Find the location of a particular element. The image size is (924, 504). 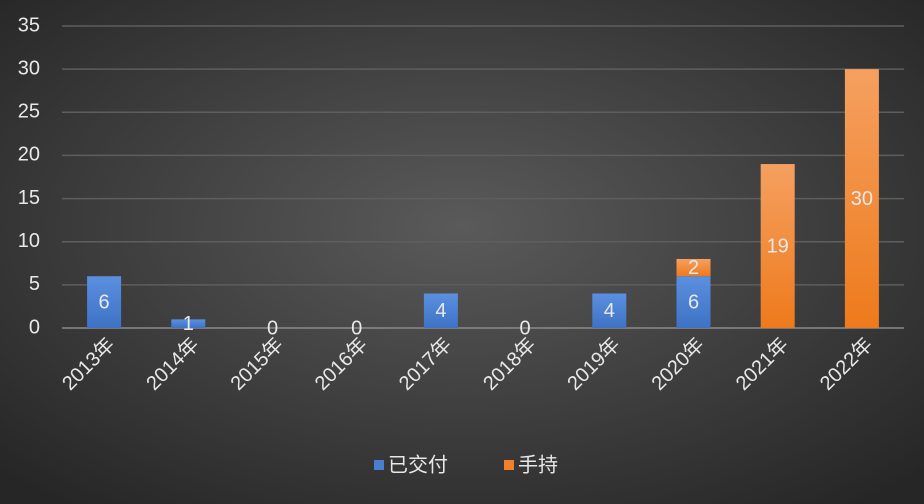

y-tick-label: 25 is located at coordinates (29, 112).